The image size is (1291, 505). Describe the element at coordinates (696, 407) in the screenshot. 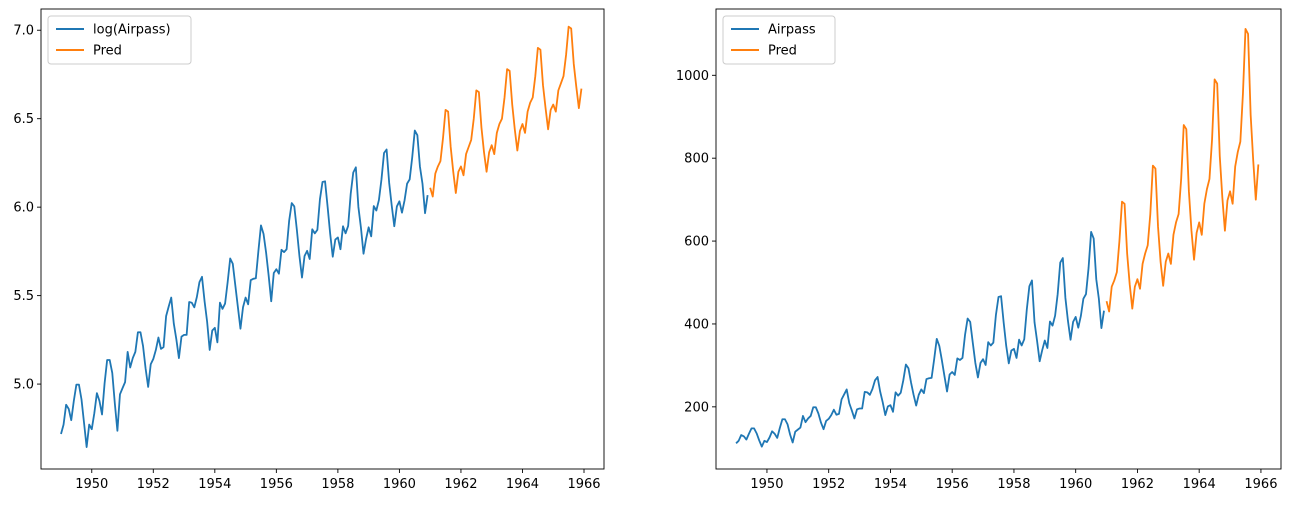

I see `y-tick-label: 200` at that location.